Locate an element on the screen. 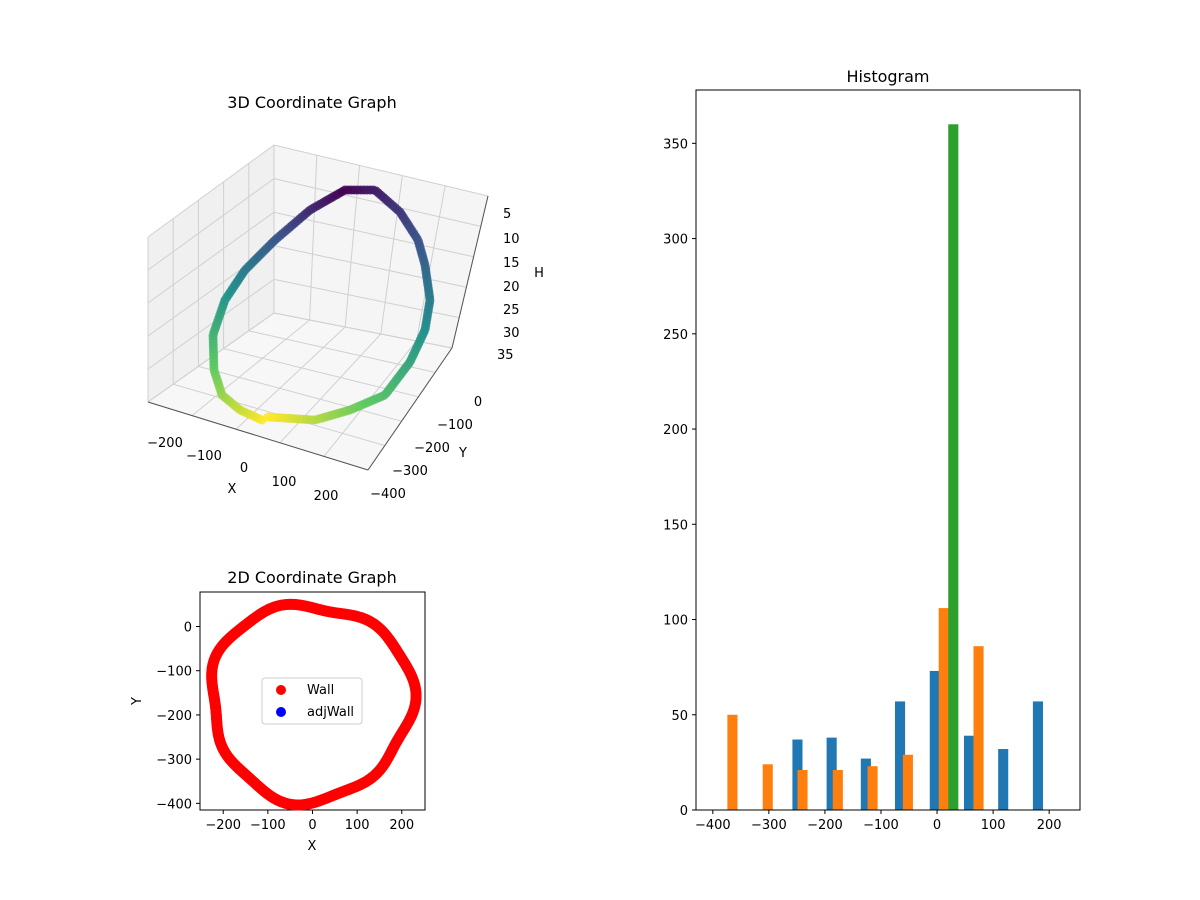  graph3d-z-tick: 10 is located at coordinates (511, 239).